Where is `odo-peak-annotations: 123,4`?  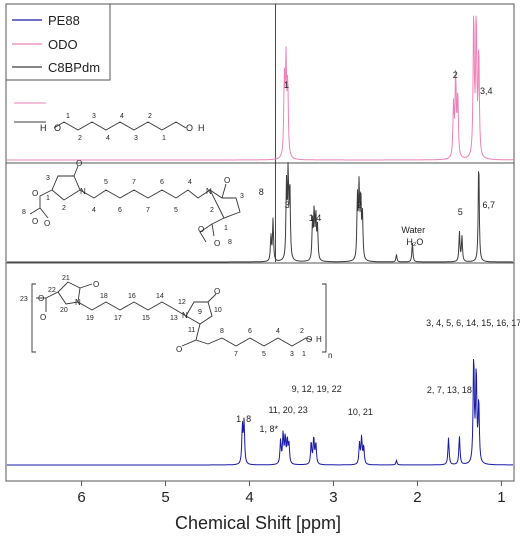
odo-peak-annotations: 123,4 is located at coordinates (388, 83).